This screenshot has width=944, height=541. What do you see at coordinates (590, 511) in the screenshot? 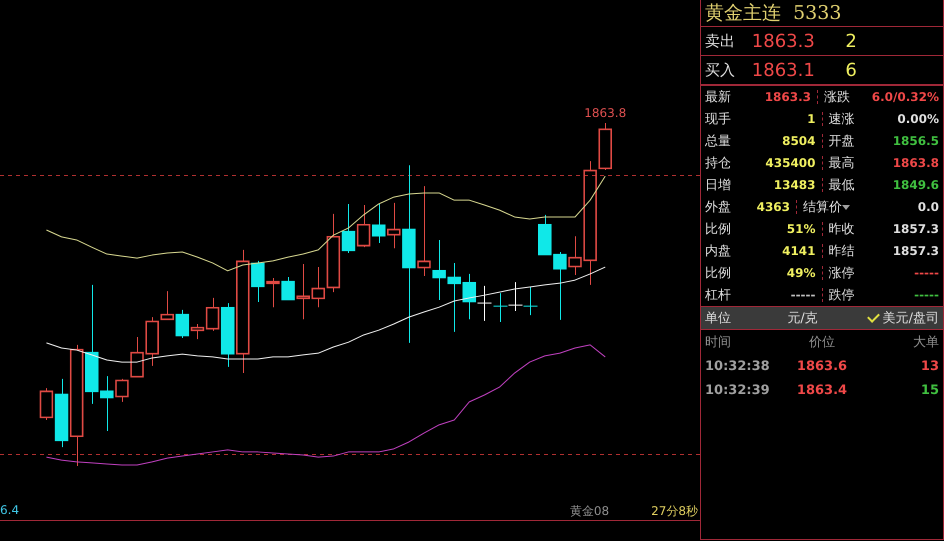
I see `text: 黄金08` at bounding box center [590, 511].